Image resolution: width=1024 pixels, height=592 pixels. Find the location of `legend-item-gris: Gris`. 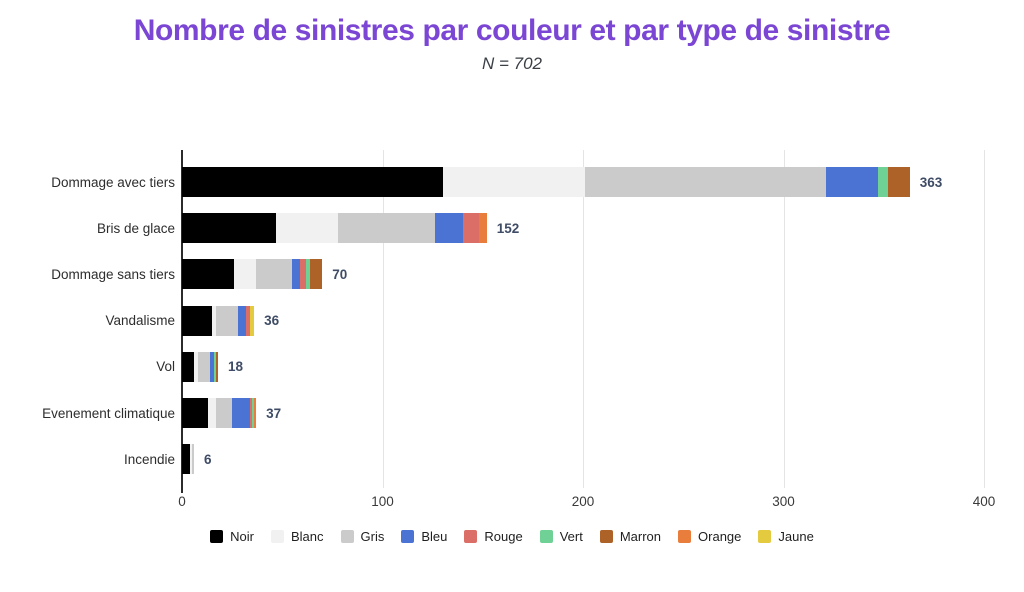

legend-item-gris: Gris is located at coordinates (362, 536).